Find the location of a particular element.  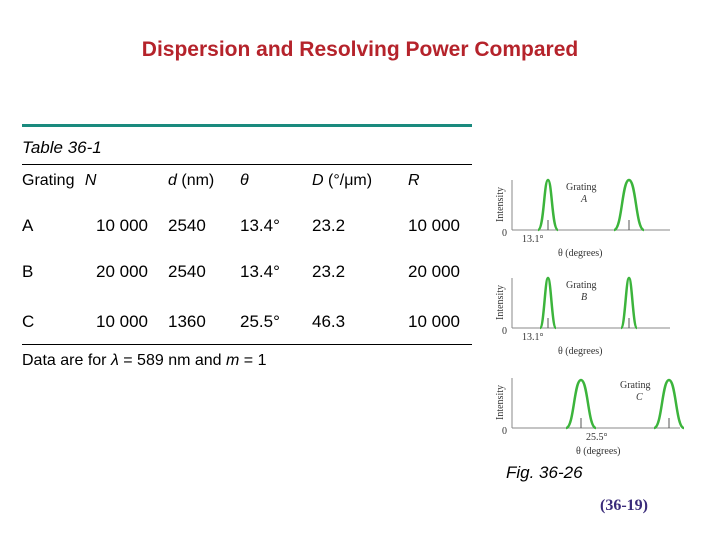

header-d: d (nm) is located at coordinates (191, 181).